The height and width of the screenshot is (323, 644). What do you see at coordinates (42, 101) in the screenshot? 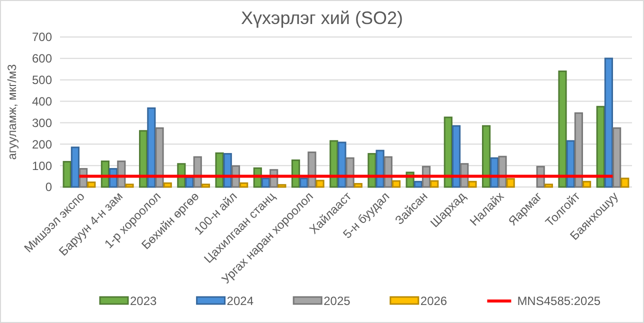
I see `y-tick-label: 400` at bounding box center [42, 101].